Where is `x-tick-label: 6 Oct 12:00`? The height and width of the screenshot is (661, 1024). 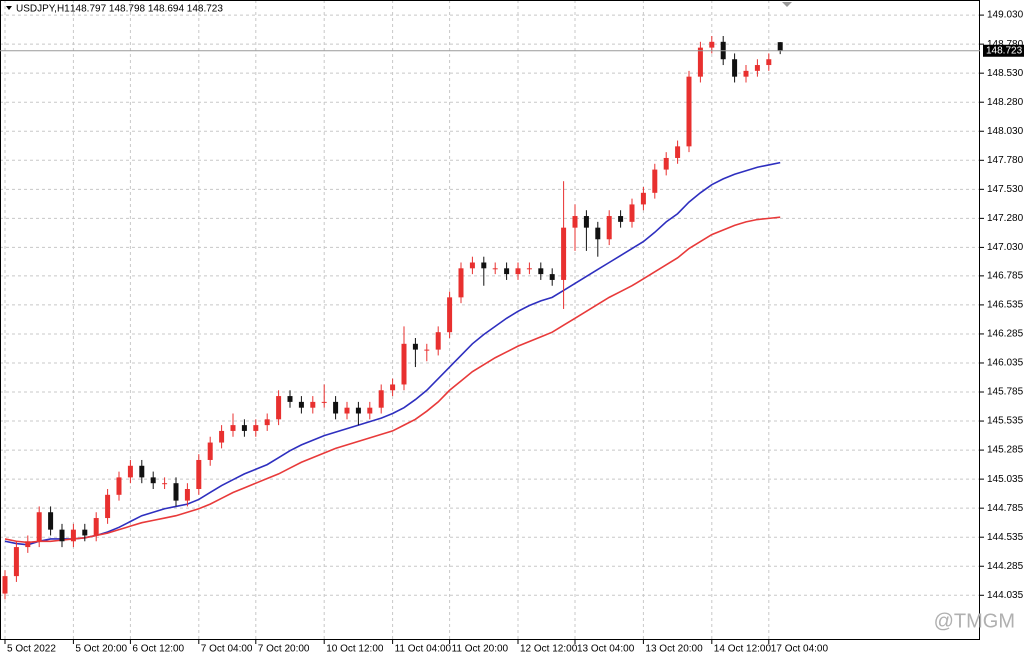 x-tick-label: 6 Oct 12:00 is located at coordinates (158, 649).